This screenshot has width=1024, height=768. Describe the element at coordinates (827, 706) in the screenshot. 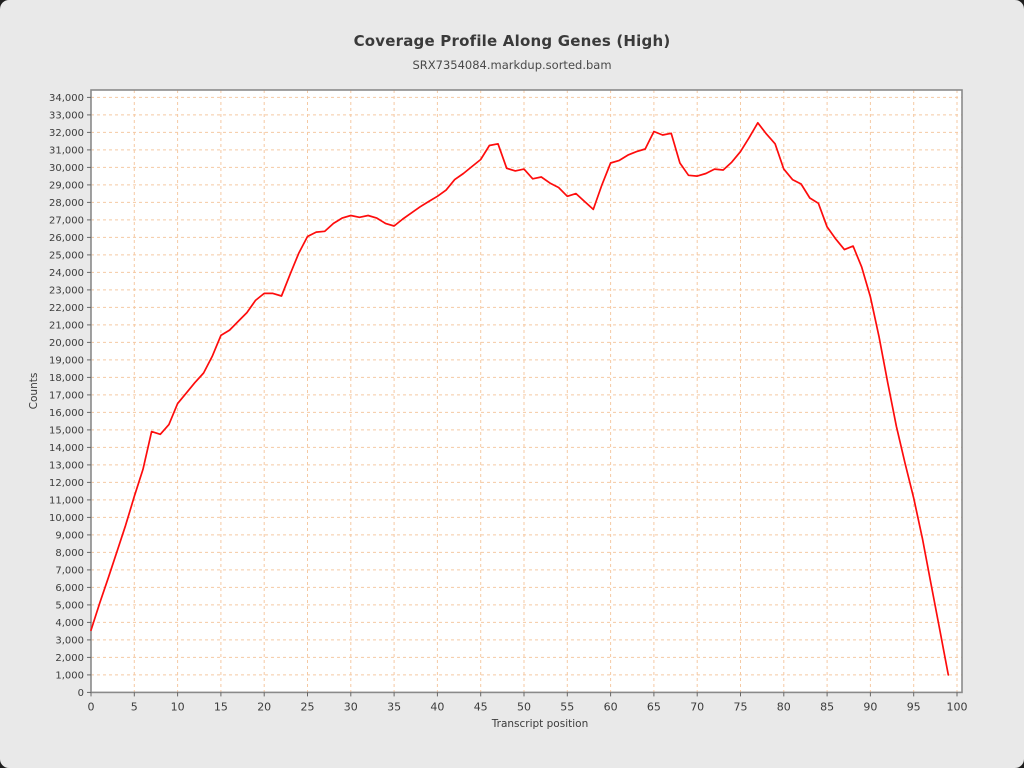

I see `x-tick-label: 85` at that location.